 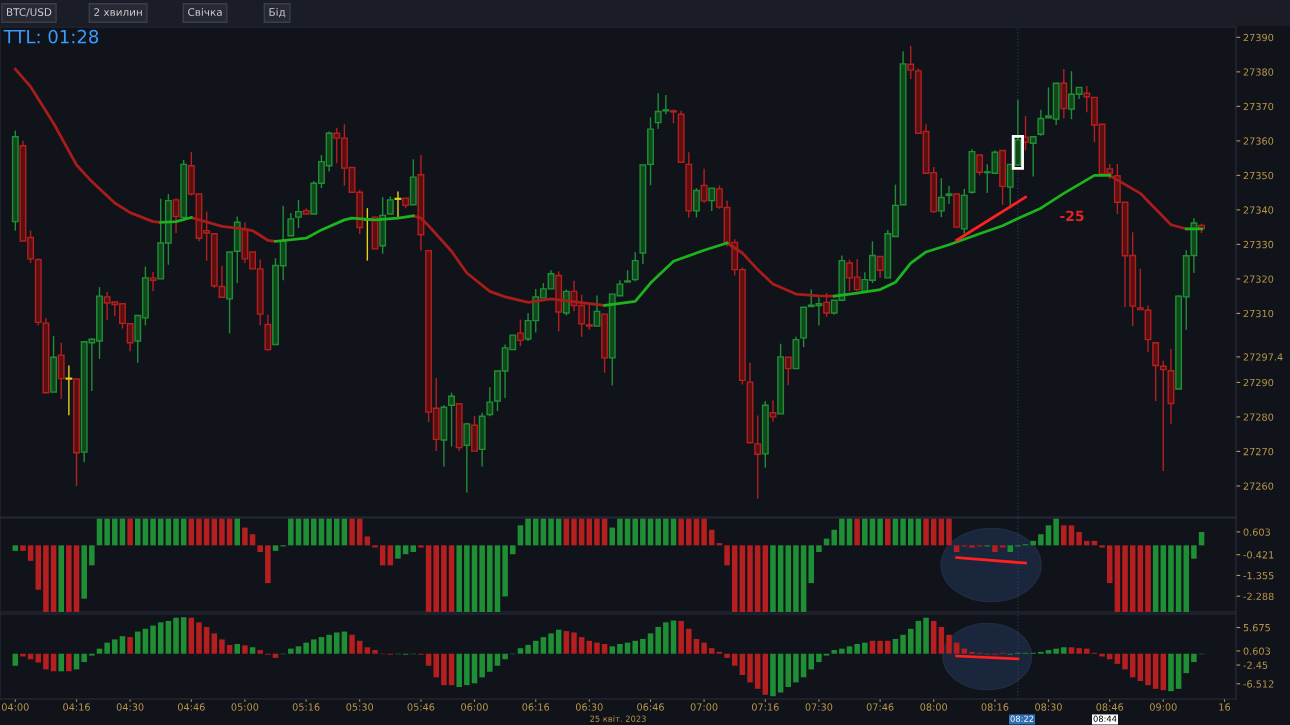 I want to click on x-tick-label: 06:46, so click(x=650, y=707).